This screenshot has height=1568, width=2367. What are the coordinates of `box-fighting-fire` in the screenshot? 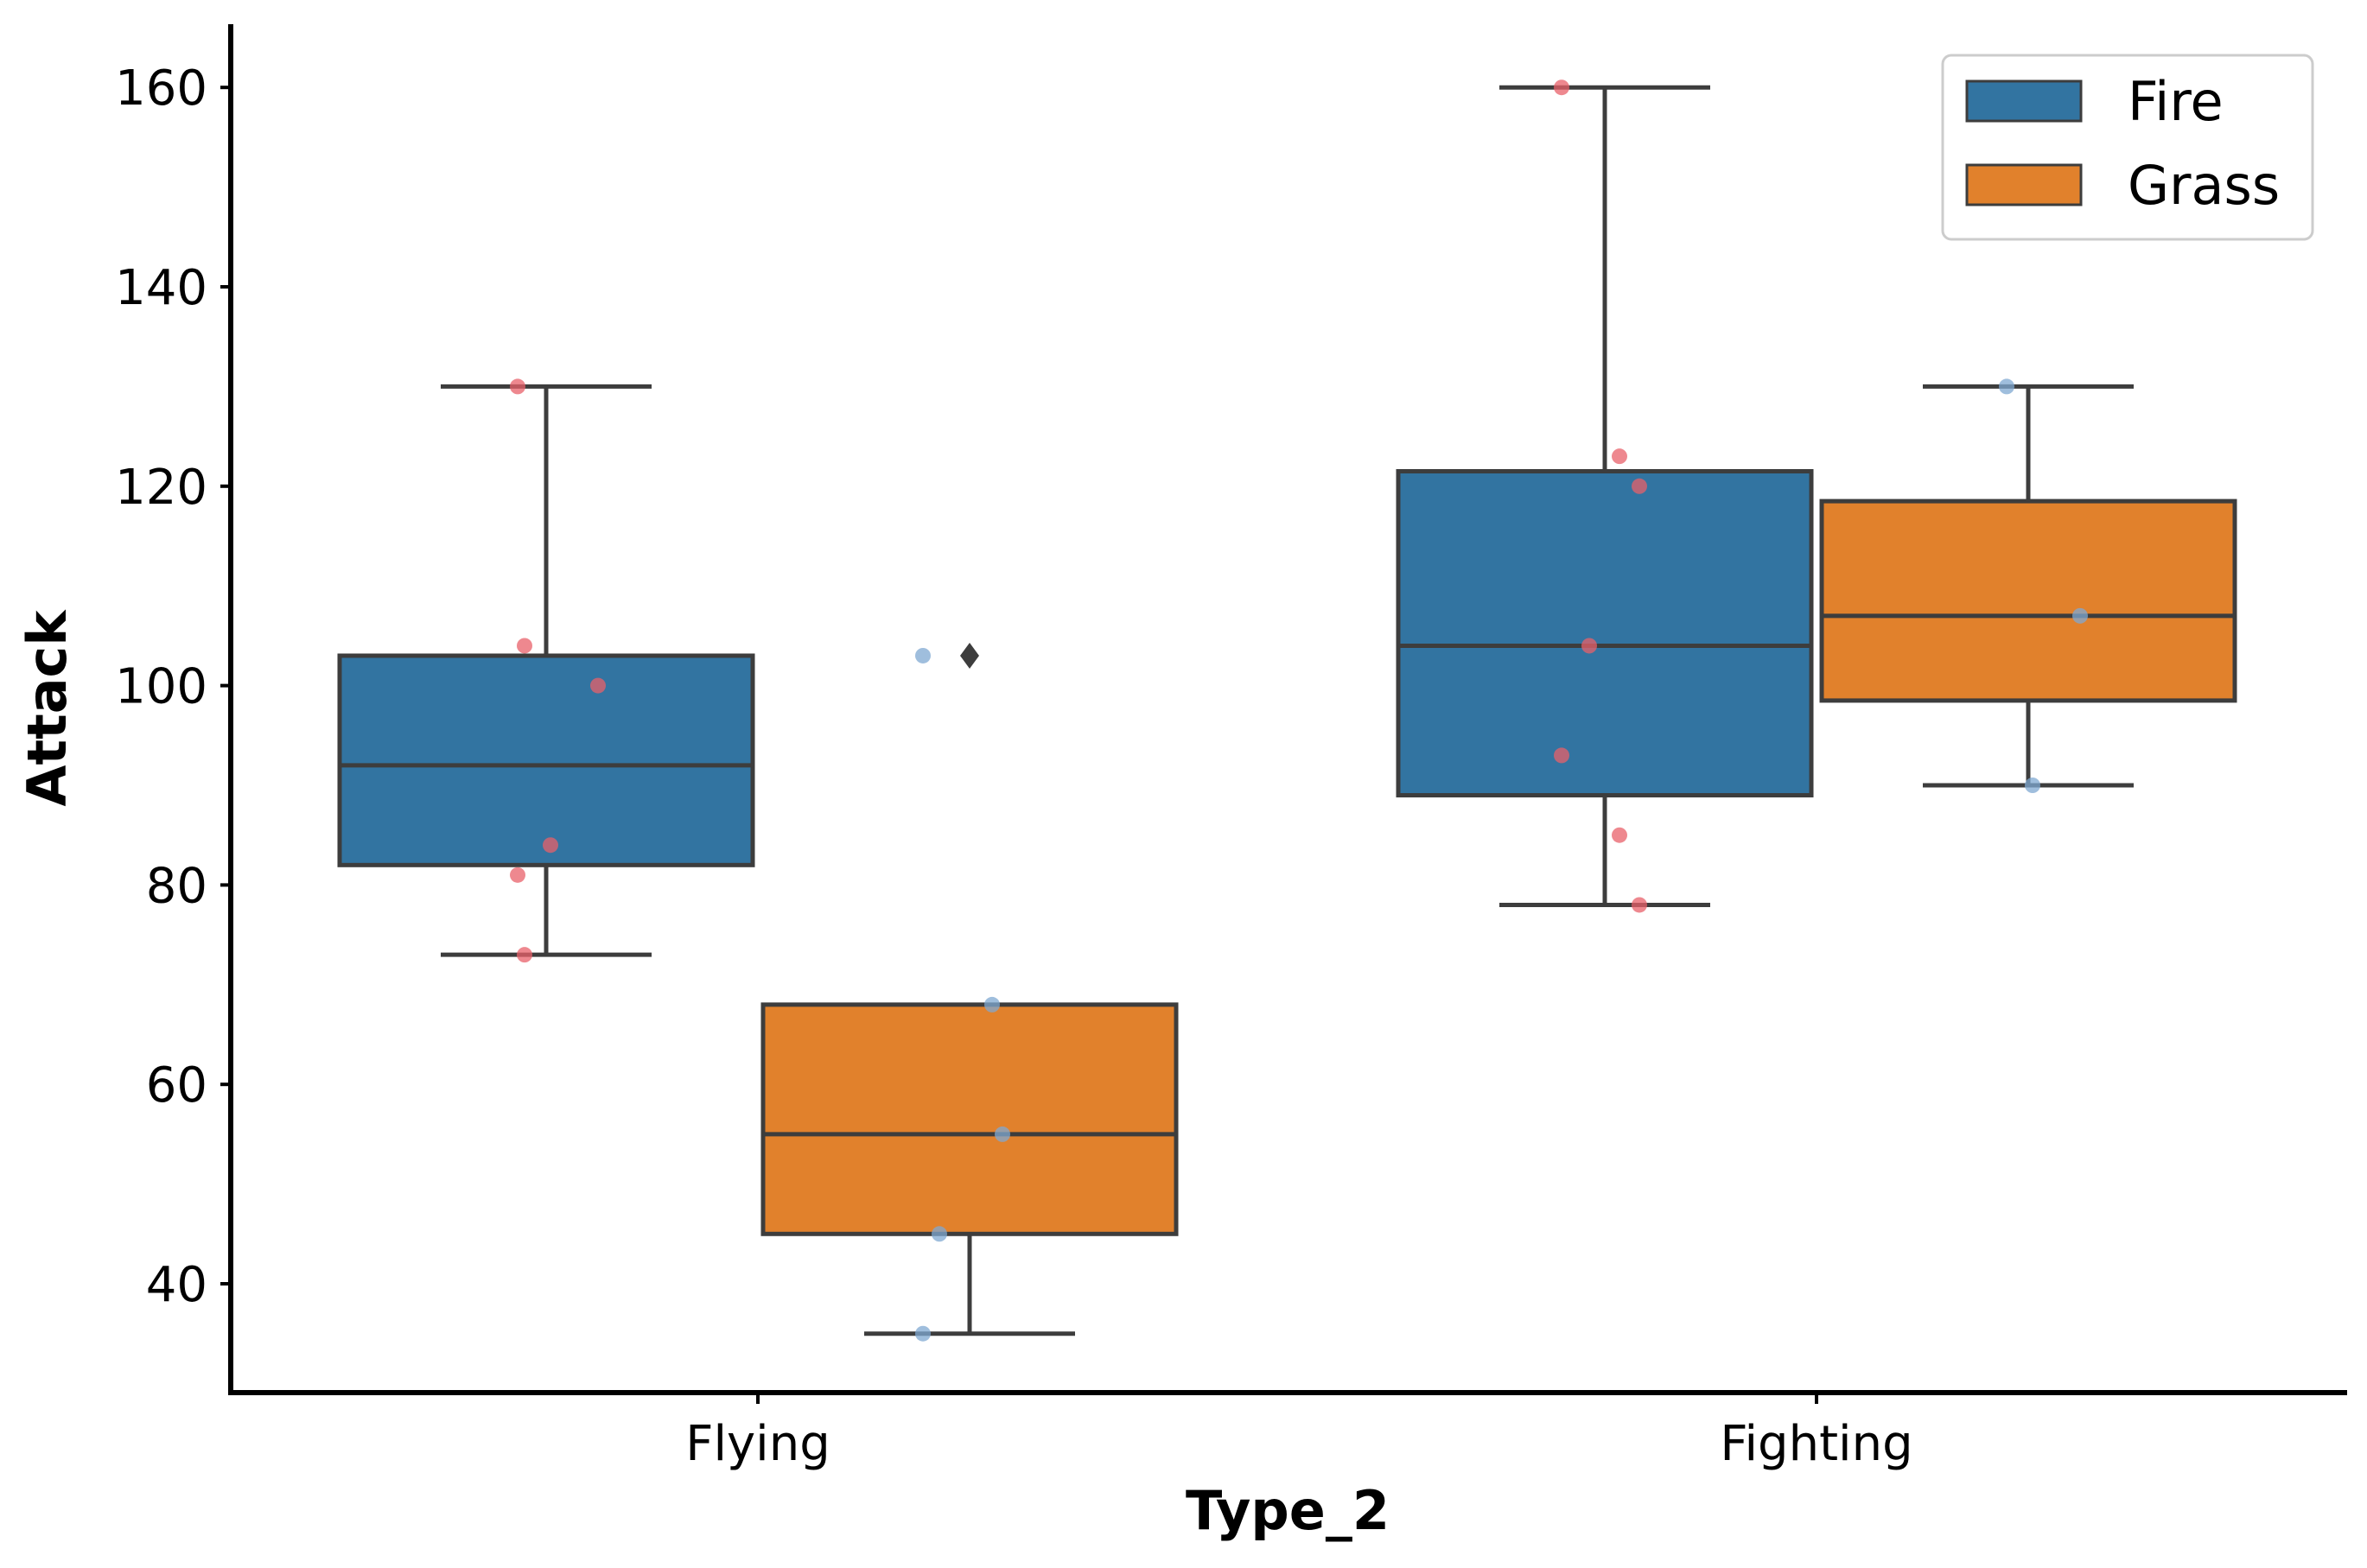 It's located at (1605, 496).